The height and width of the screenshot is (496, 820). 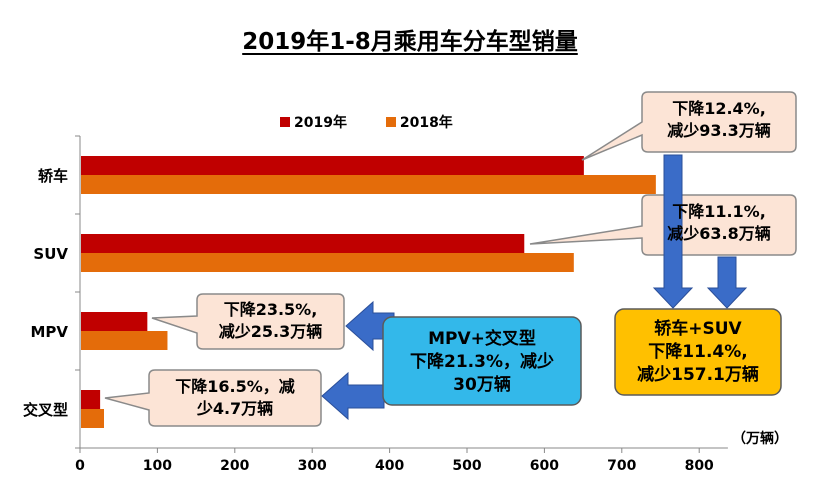 I want to click on callout-sedan-line1: 下降12.4%,, so click(x=719, y=108).